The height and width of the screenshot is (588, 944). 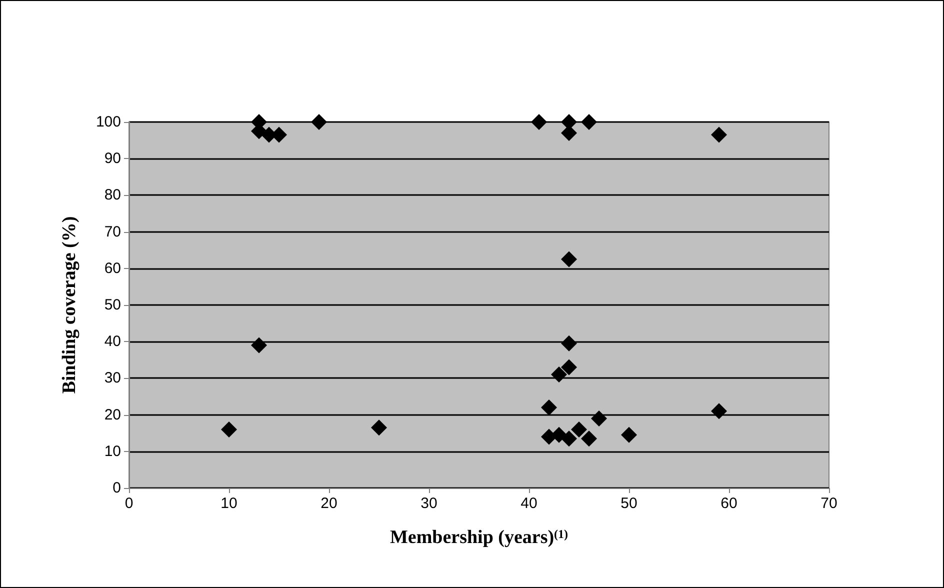 What do you see at coordinates (112, 268) in the screenshot?
I see `y-tick-label: 60` at bounding box center [112, 268].